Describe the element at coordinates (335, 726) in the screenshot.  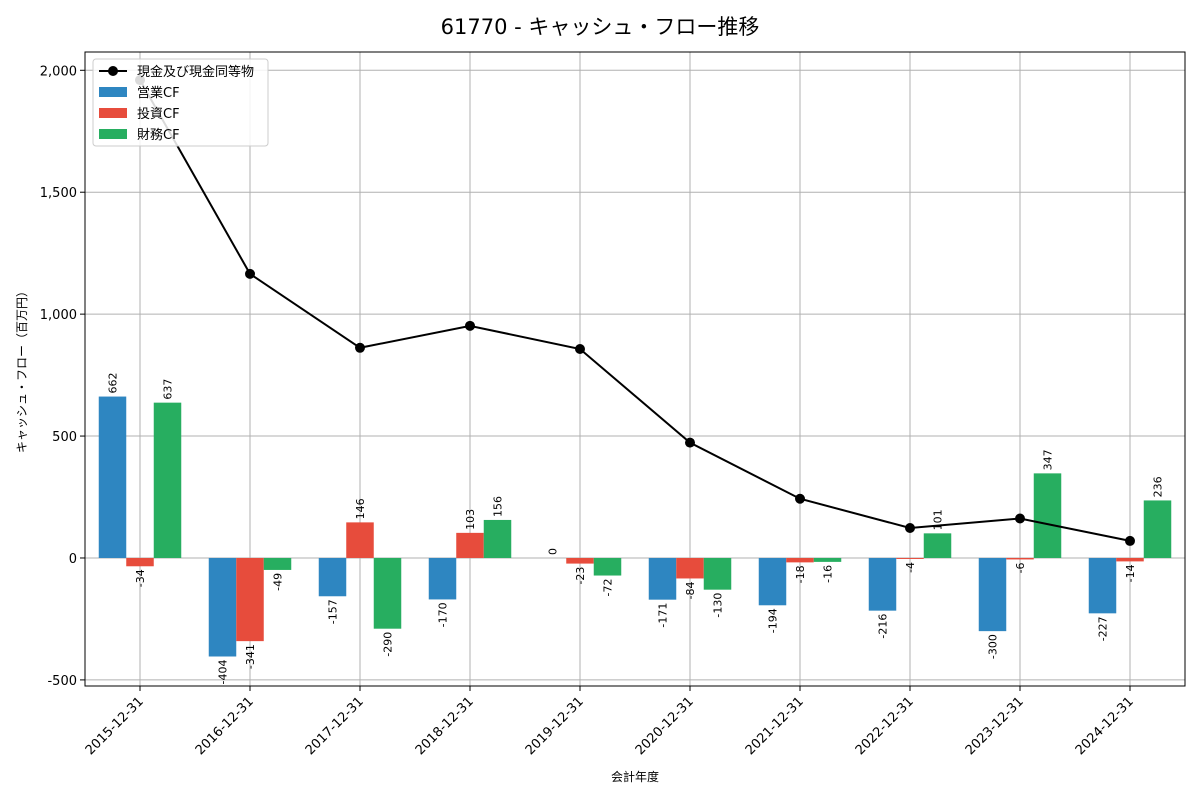
I see `x-tick-label: 2017-12-31` at that location.